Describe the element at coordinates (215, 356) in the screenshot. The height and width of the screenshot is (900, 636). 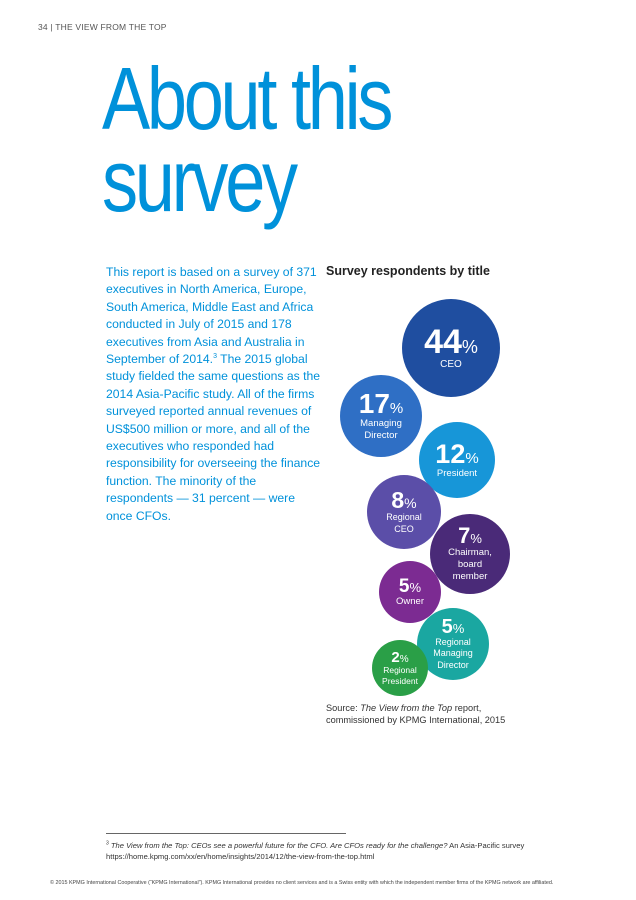
I see `footnote-reference: 3` at that location.